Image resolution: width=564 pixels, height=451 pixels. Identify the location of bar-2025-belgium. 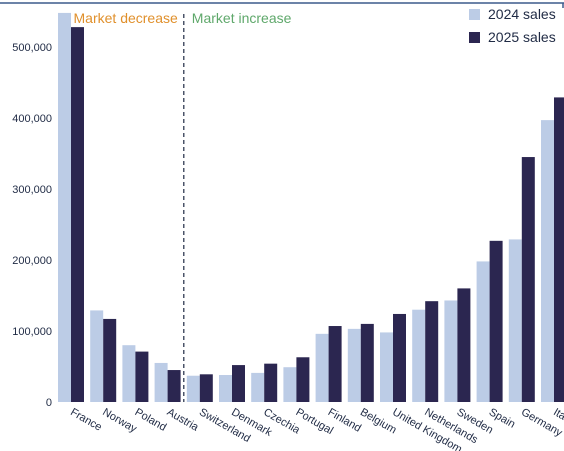
(367, 362).